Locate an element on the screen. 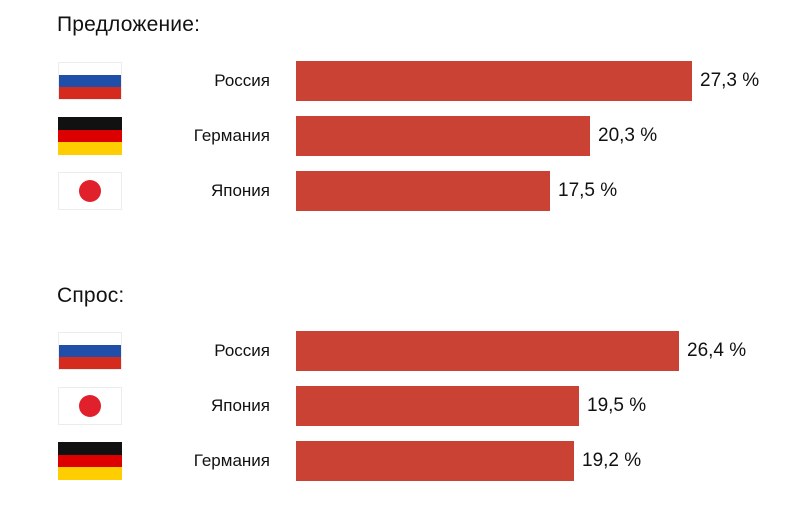 This screenshot has height=525, width=800. bar-row: Германия 19,2 % is located at coordinates (400, 461).